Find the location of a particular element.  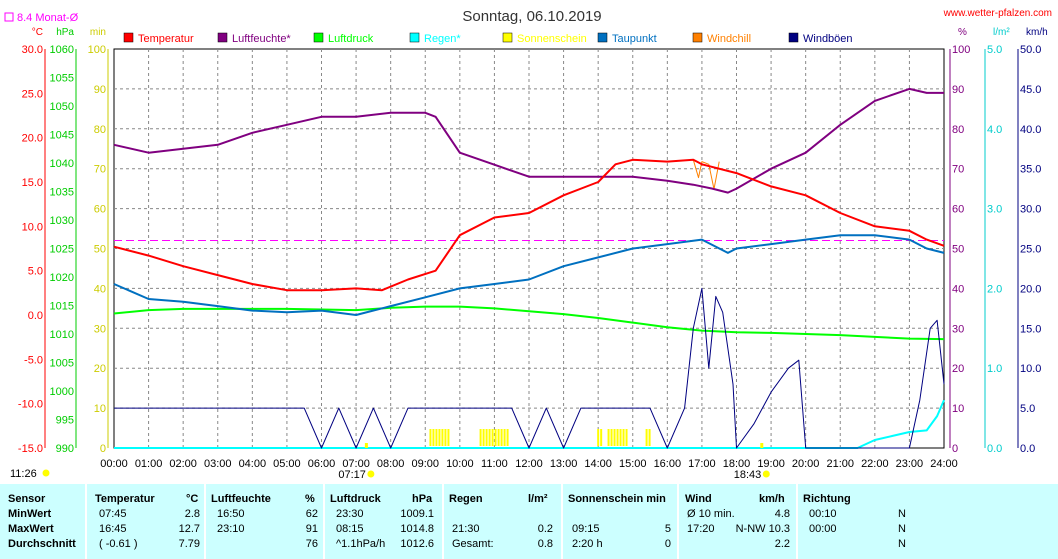

series-line-windchill is located at coordinates (706, 174).